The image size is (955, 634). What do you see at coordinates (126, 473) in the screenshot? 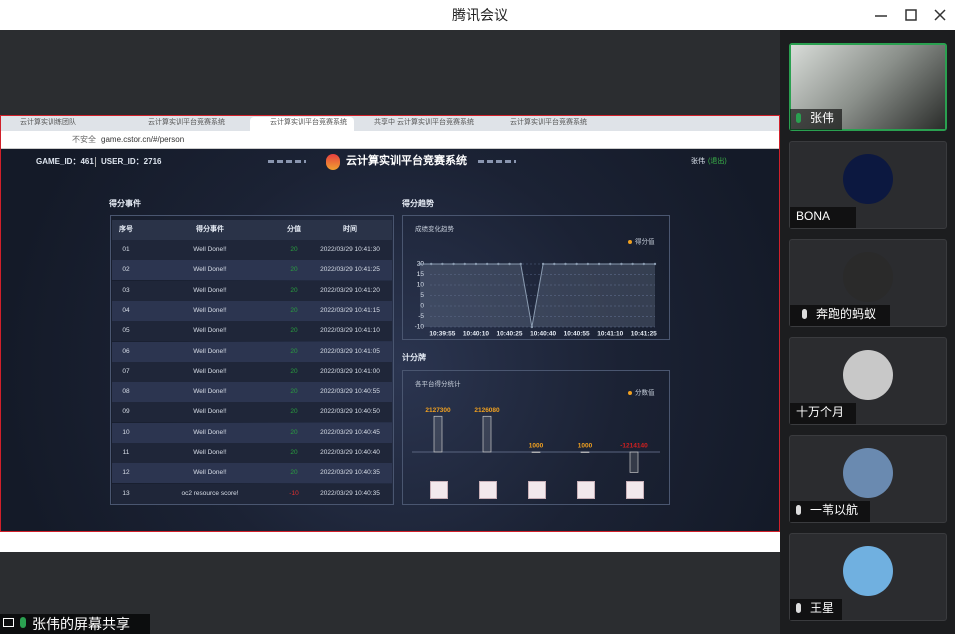
I see `table-cell: 12` at bounding box center [126, 473].